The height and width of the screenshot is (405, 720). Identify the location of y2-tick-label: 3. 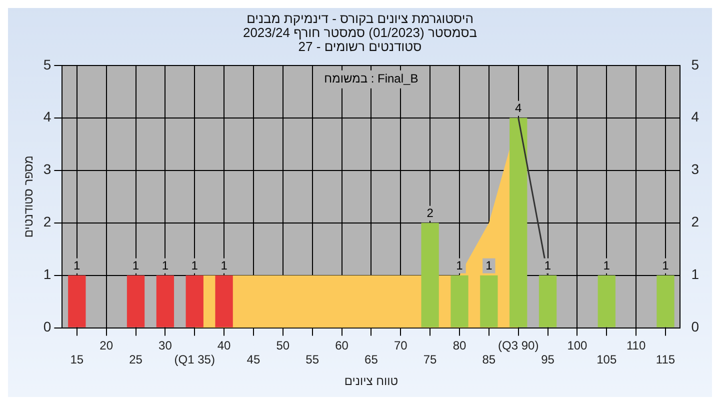
(695, 169).